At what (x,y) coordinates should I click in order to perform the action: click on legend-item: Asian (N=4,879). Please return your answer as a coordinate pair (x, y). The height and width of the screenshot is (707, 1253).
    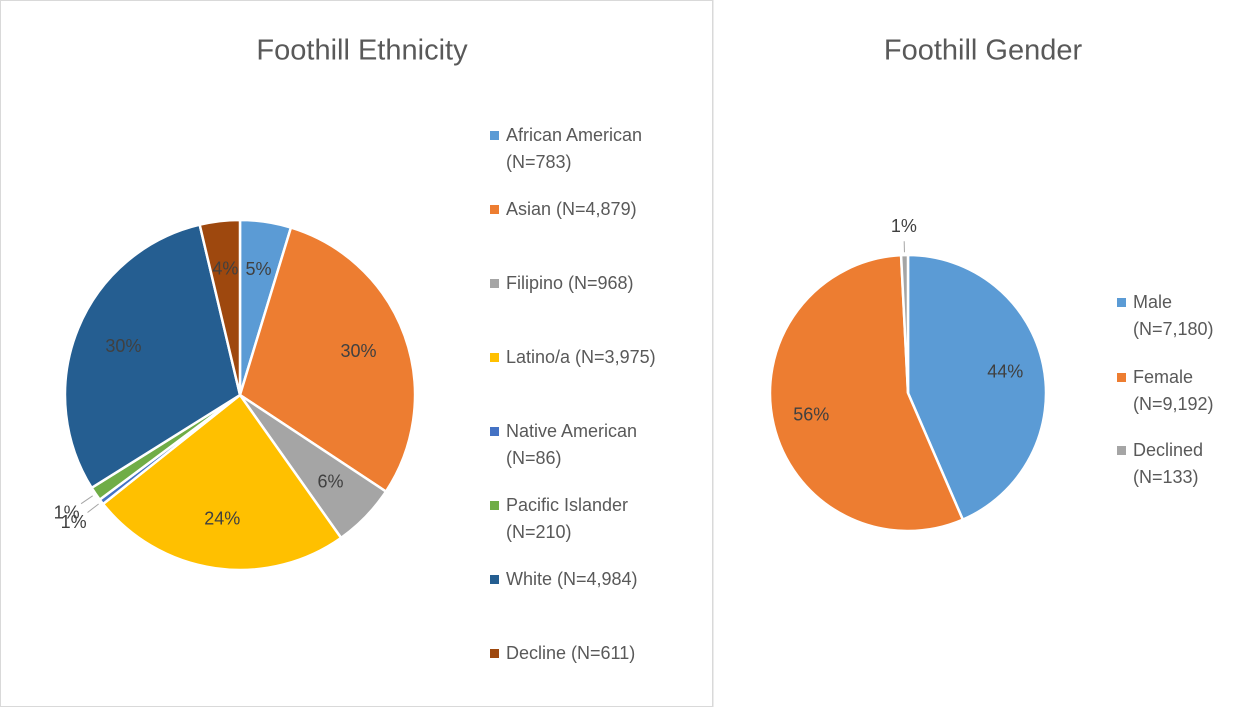
    Looking at the image, I should click on (590, 209).